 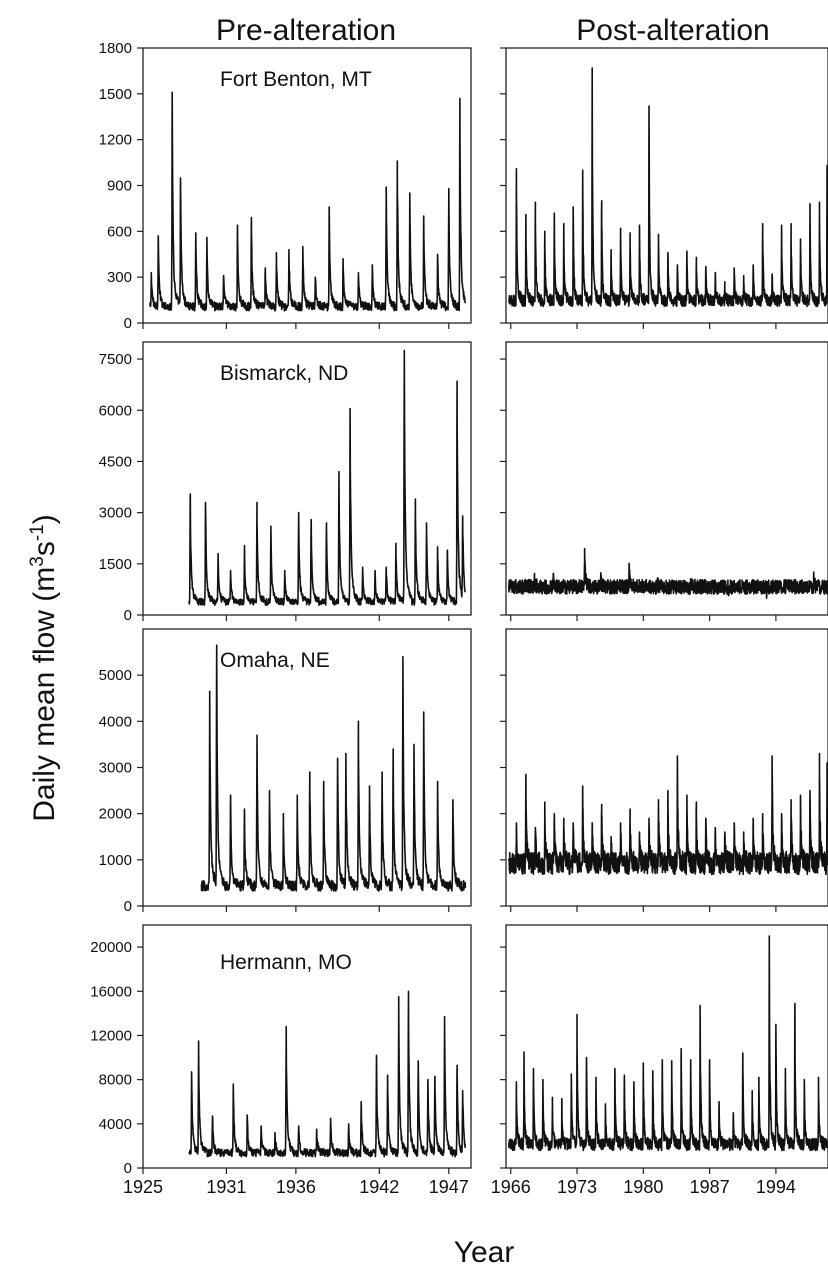 I want to click on x-tick-label: 1942, so click(x=379, y=1187).